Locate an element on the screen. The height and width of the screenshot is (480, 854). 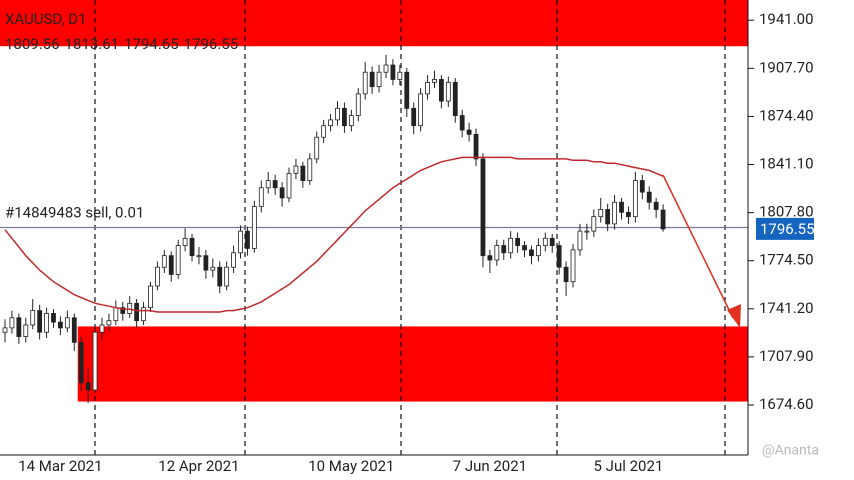
y-tick-label: 1807.80 is located at coordinates (786, 212).